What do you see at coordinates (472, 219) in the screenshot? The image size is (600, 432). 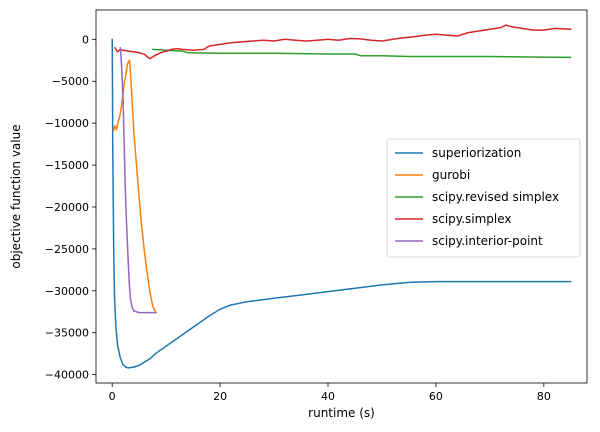 I see `legend-label: scipy.simplex` at bounding box center [472, 219].